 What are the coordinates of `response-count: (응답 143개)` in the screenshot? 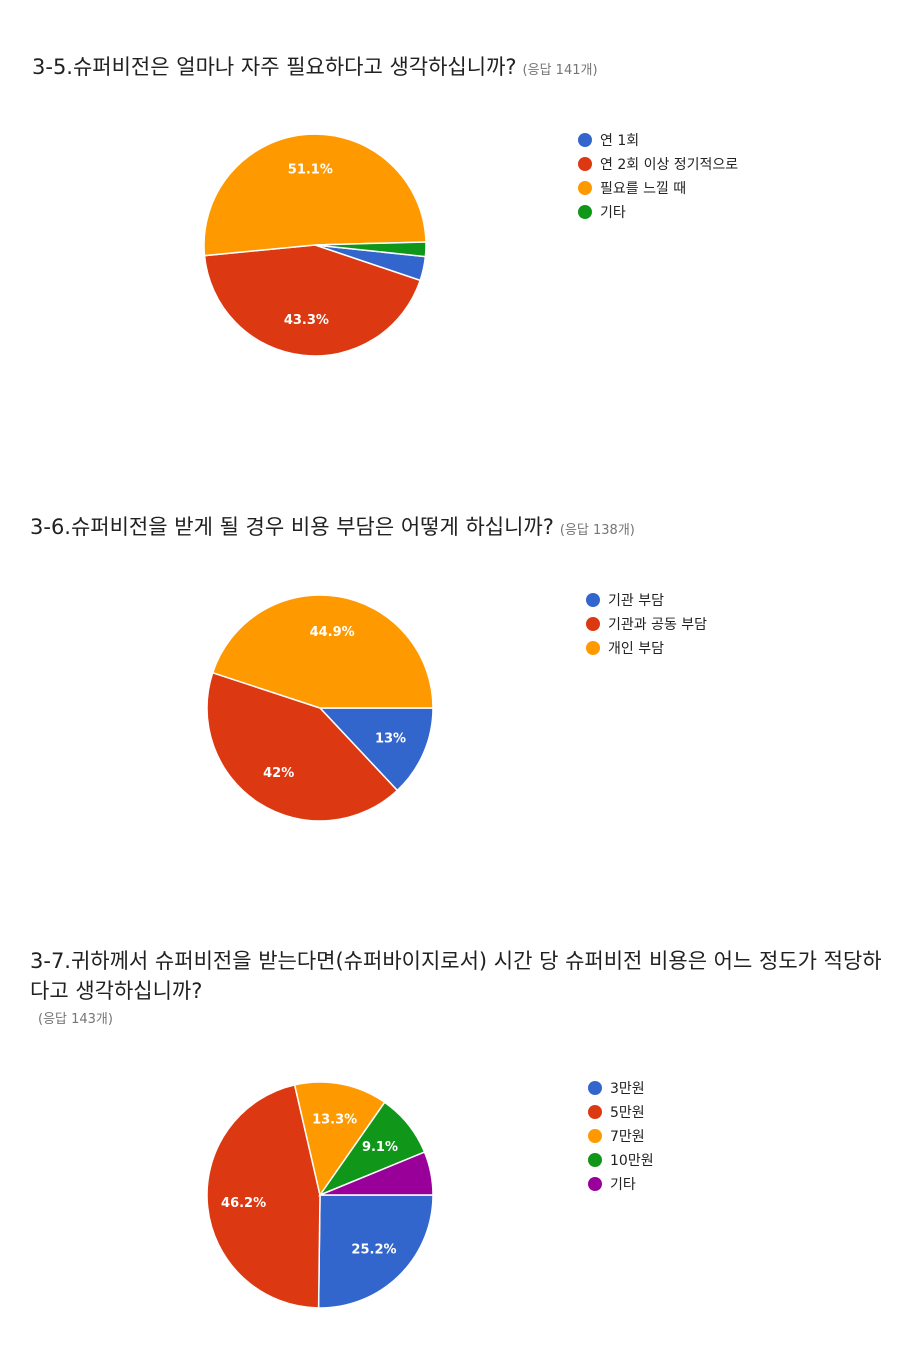 It's located at (75, 1019).